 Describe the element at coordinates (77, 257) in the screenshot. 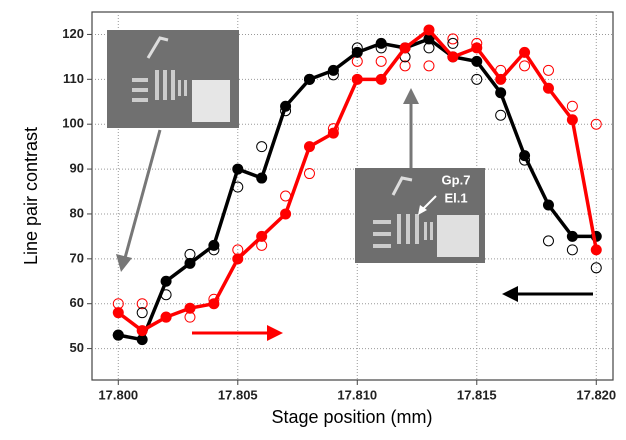

I see `y-tick-label: 70` at that location.